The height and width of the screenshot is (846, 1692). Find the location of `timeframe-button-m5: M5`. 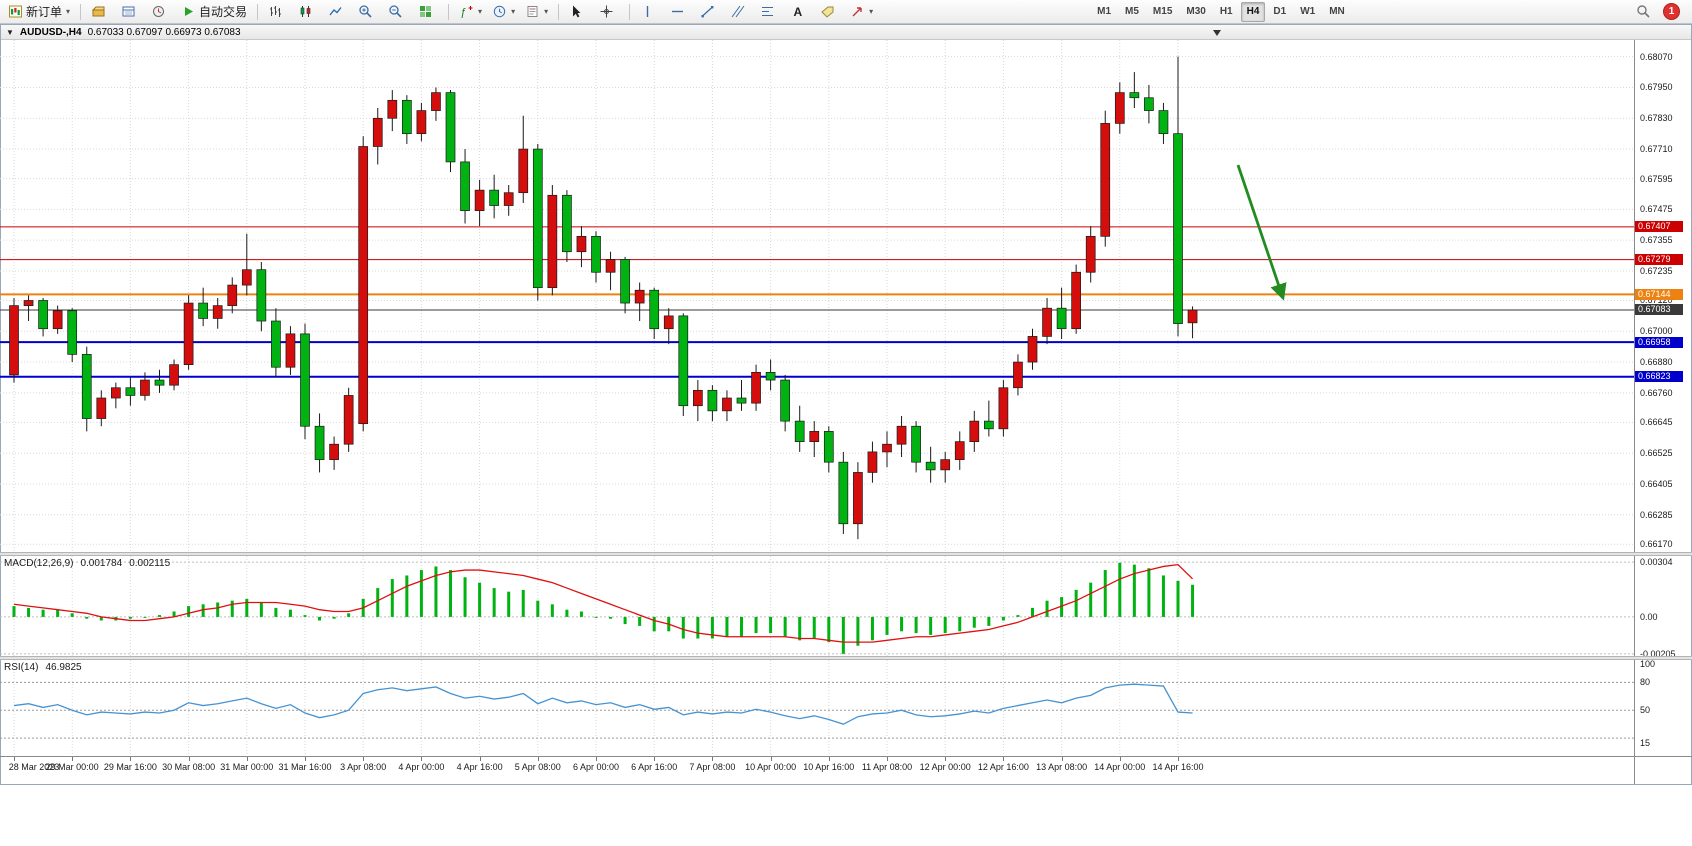

timeframe-button-m5: M5 is located at coordinates (1132, 11).